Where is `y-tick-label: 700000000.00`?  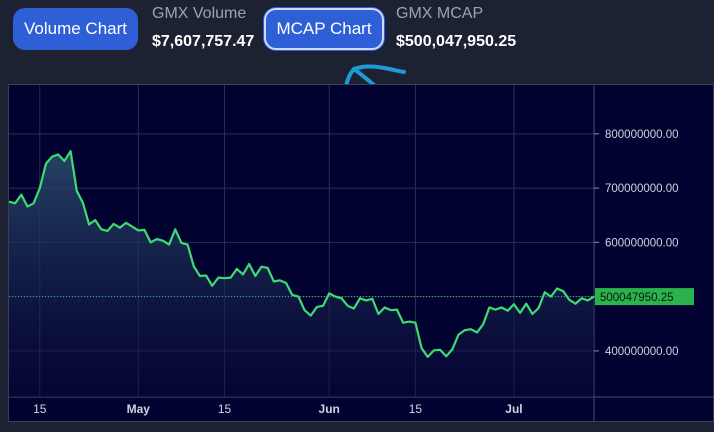
y-tick-label: 700000000.00 is located at coordinates (642, 189).